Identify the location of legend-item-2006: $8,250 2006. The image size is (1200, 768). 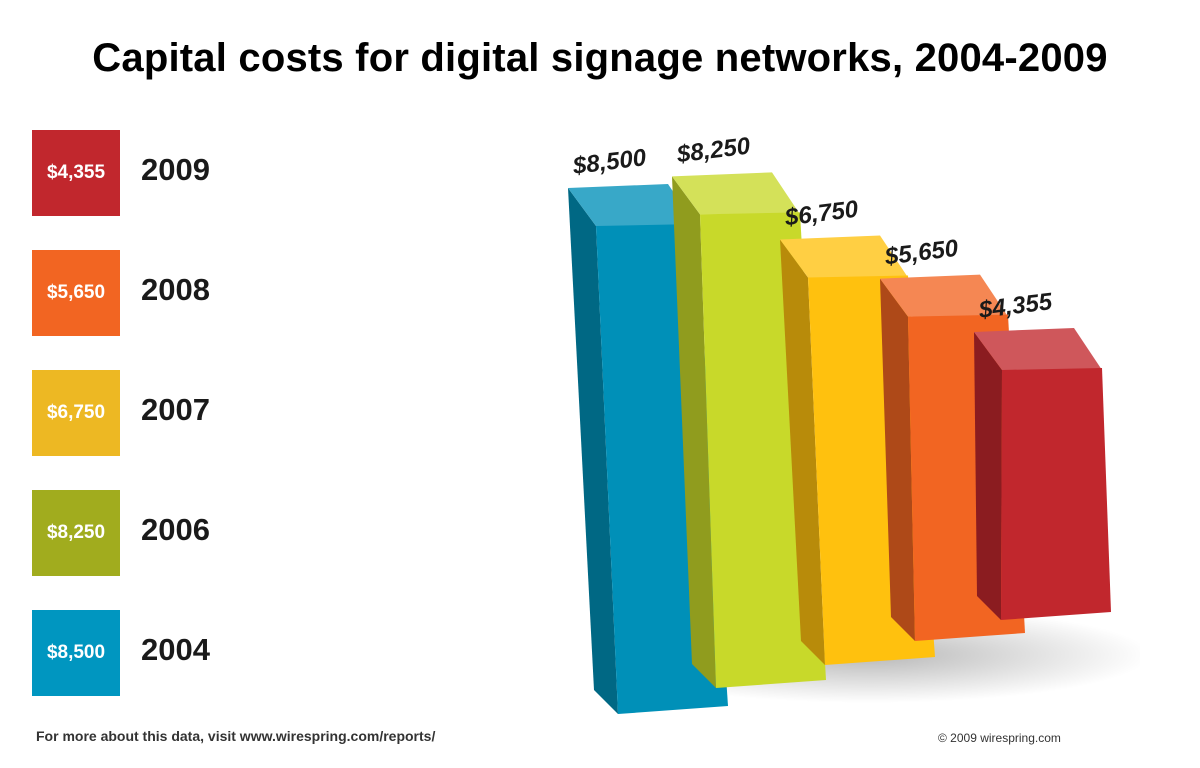
(192, 534).